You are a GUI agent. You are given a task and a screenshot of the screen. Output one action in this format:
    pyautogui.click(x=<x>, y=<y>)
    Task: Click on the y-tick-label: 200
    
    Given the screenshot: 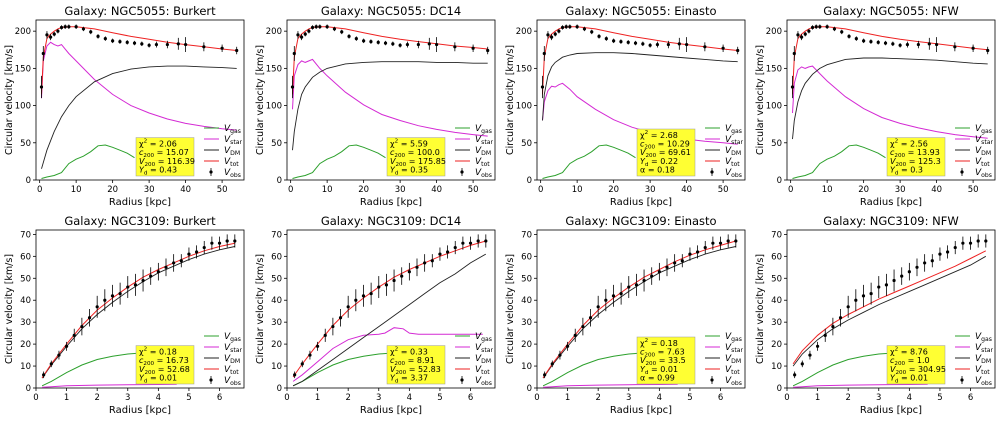 What is the action you would take?
    pyautogui.click(x=274, y=32)
    